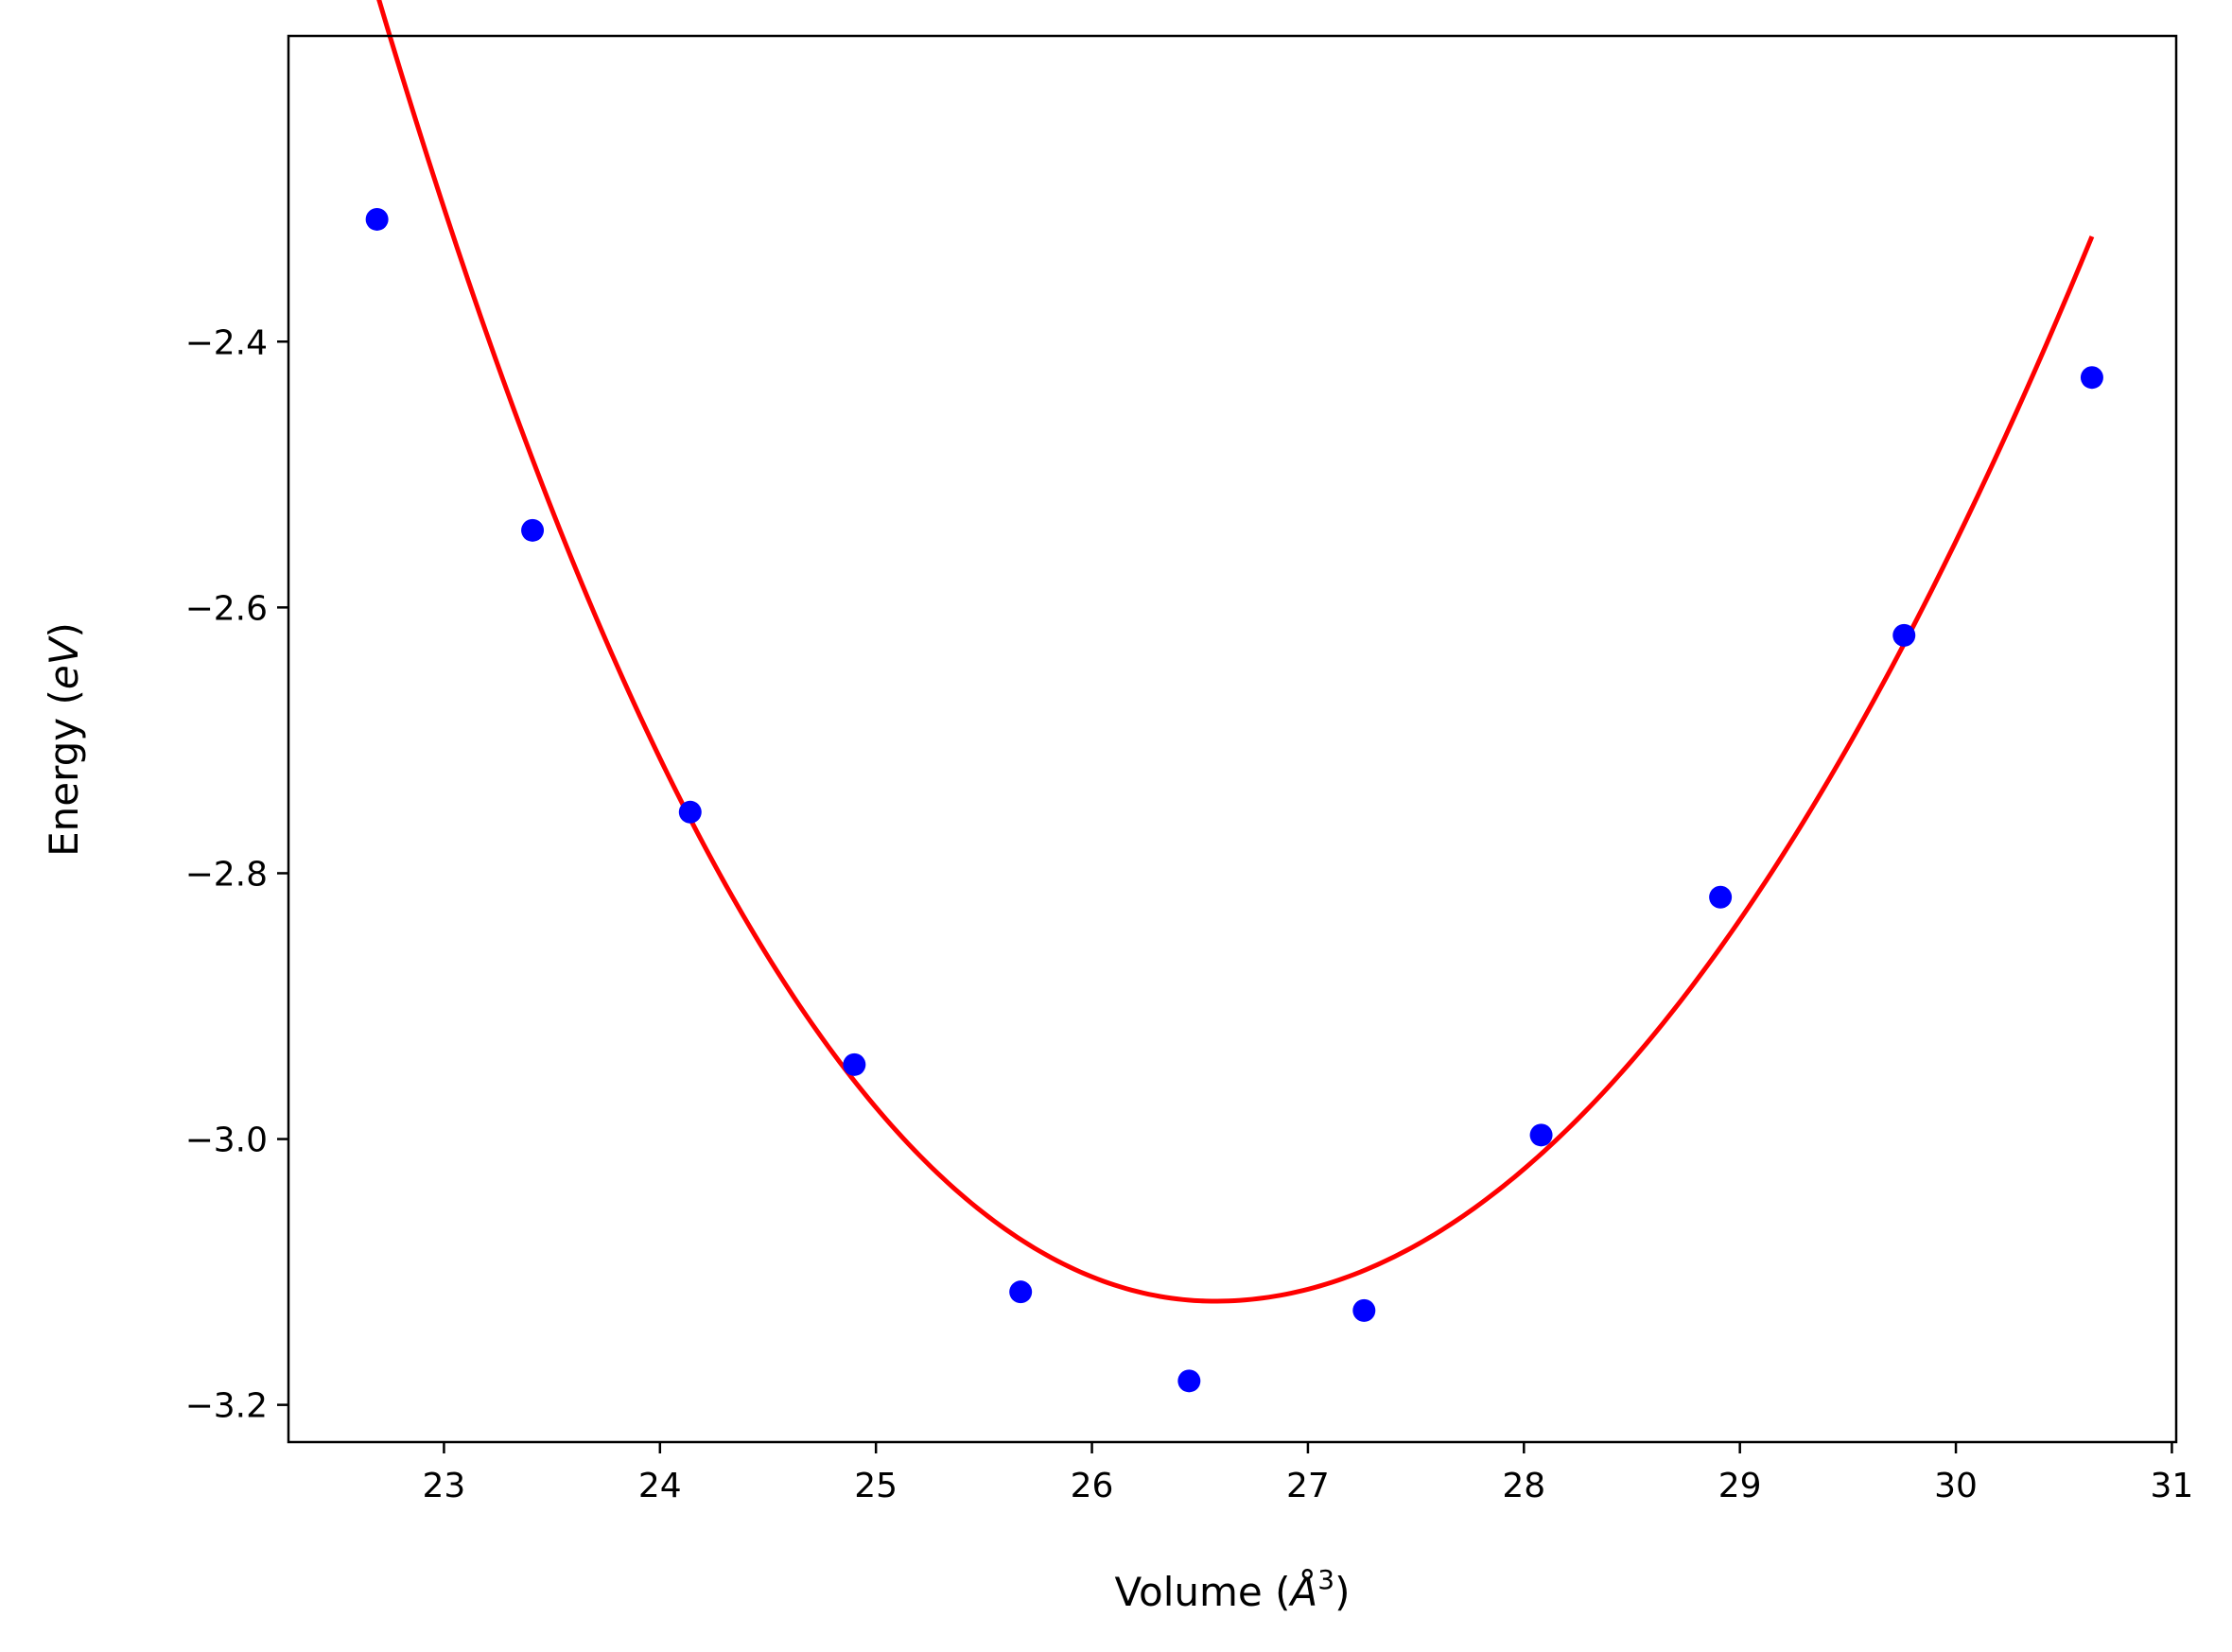  I want to click on x-tick-label: 26, so click(1092, 1486).